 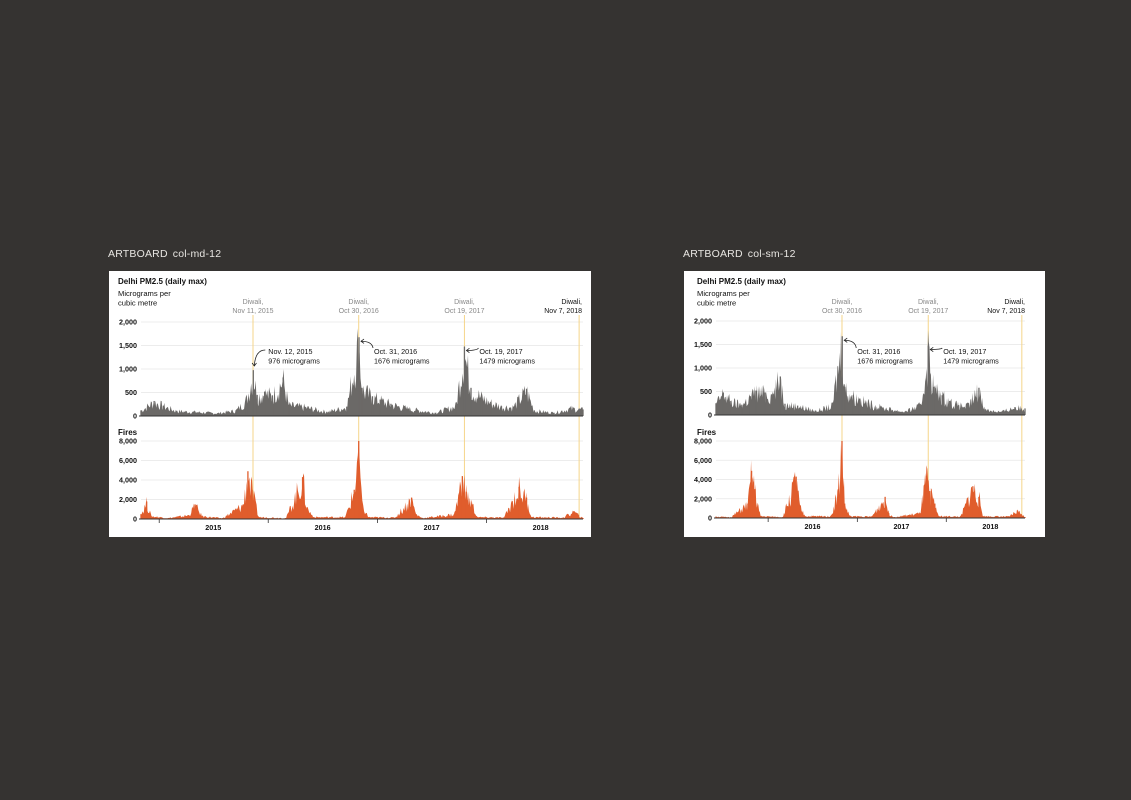 What do you see at coordinates (294, 361) in the screenshot?
I see `annotation-label: 976 micrograms` at bounding box center [294, 361].